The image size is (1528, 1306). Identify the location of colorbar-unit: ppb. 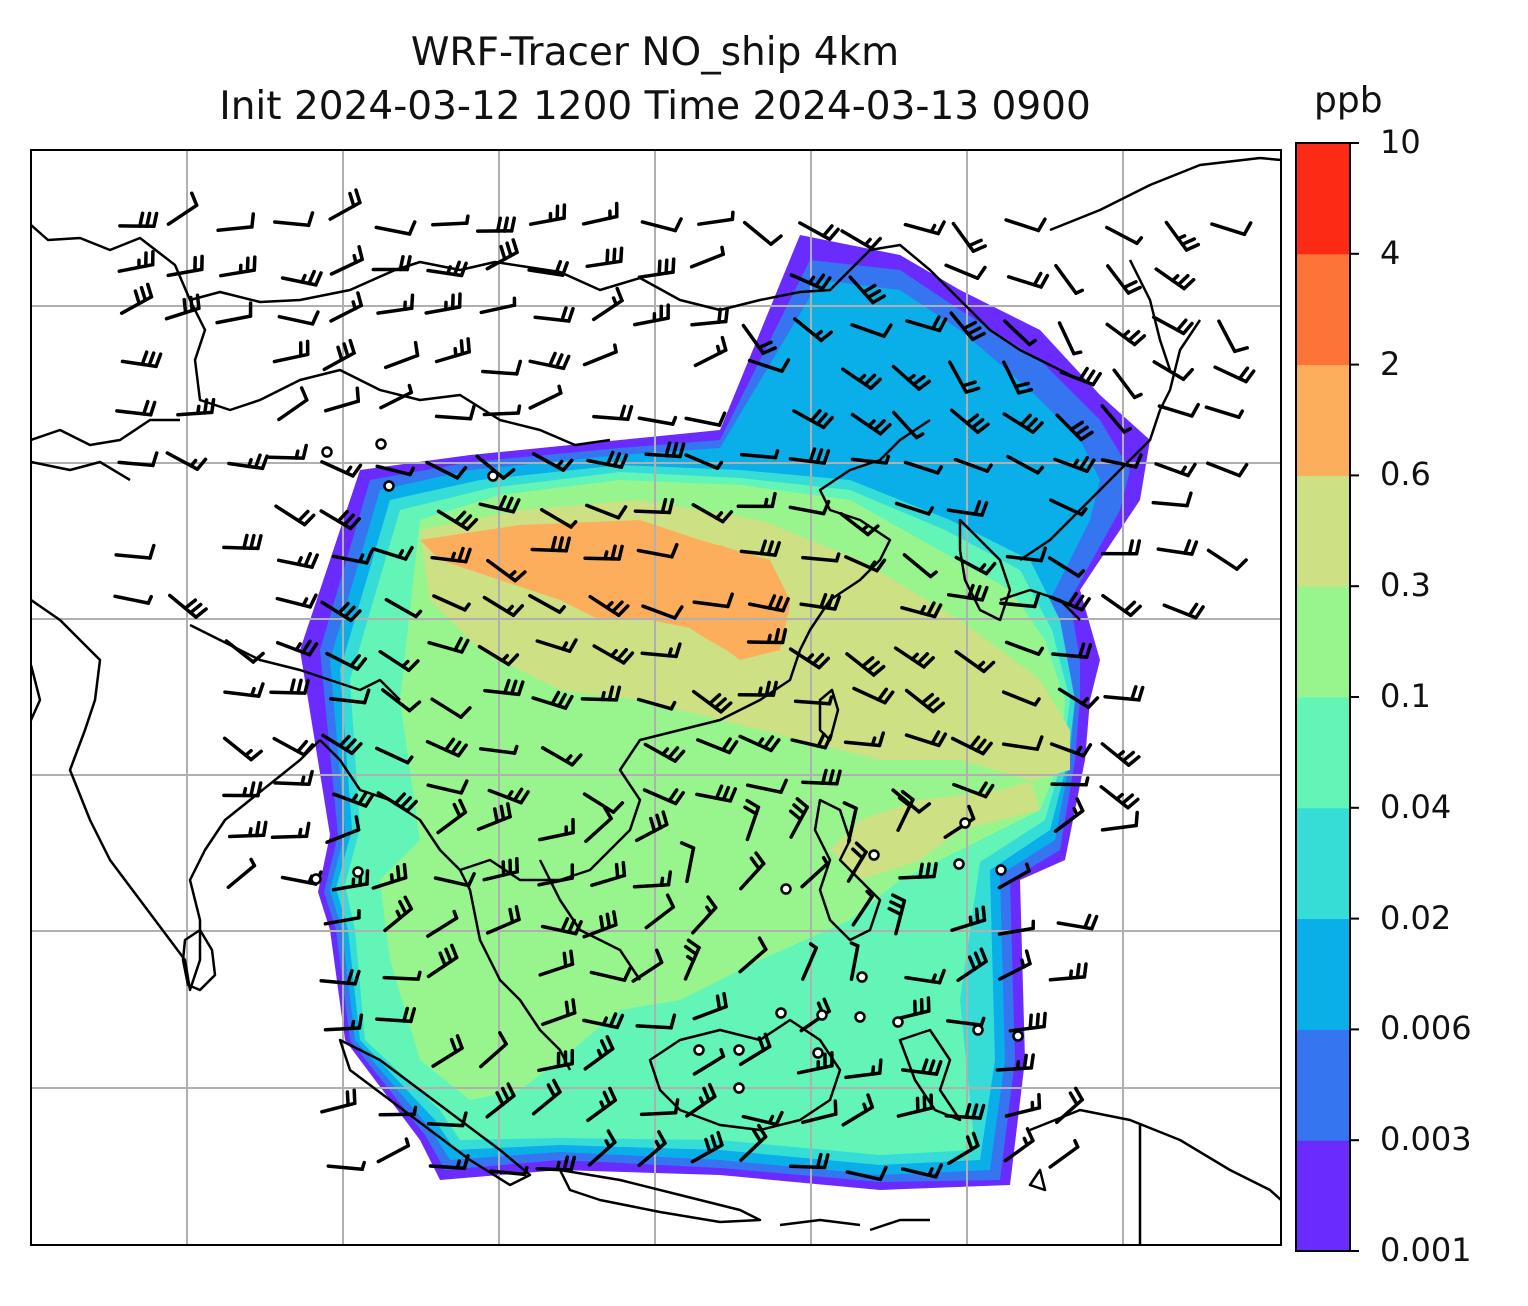
(1348, 100).